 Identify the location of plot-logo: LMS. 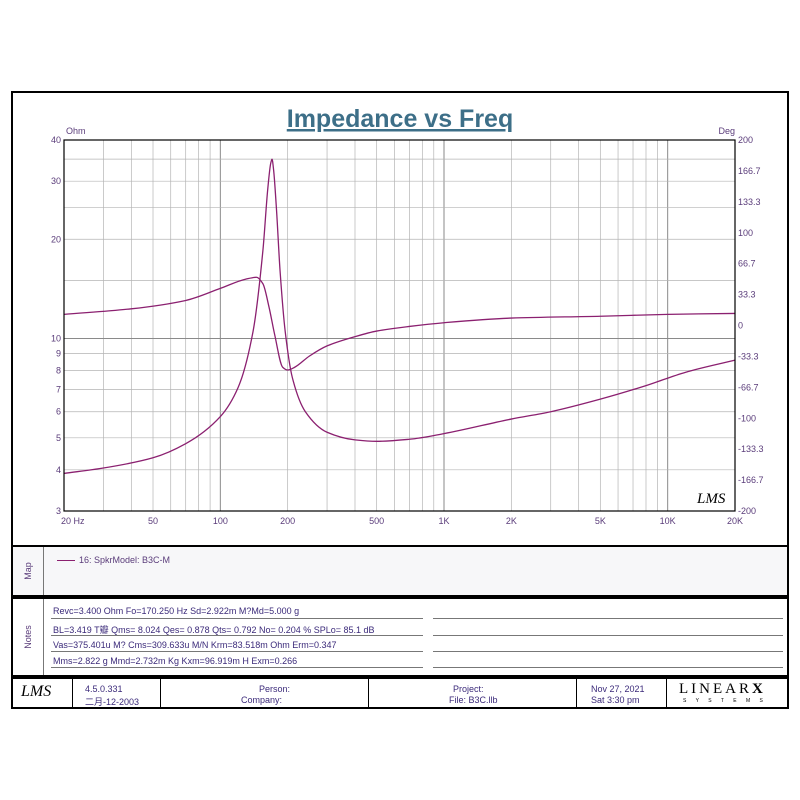
(711, 499).